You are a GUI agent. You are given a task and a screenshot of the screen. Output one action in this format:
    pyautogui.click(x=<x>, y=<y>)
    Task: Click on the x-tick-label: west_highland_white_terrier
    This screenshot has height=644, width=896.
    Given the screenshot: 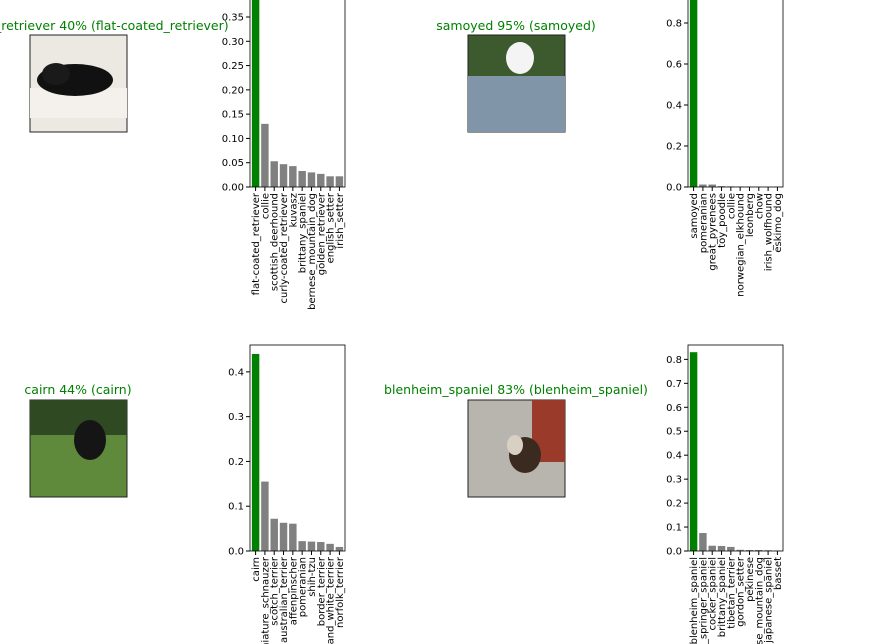 What is the action you would take?
    pyautogui.click(x=331, y=600)
    